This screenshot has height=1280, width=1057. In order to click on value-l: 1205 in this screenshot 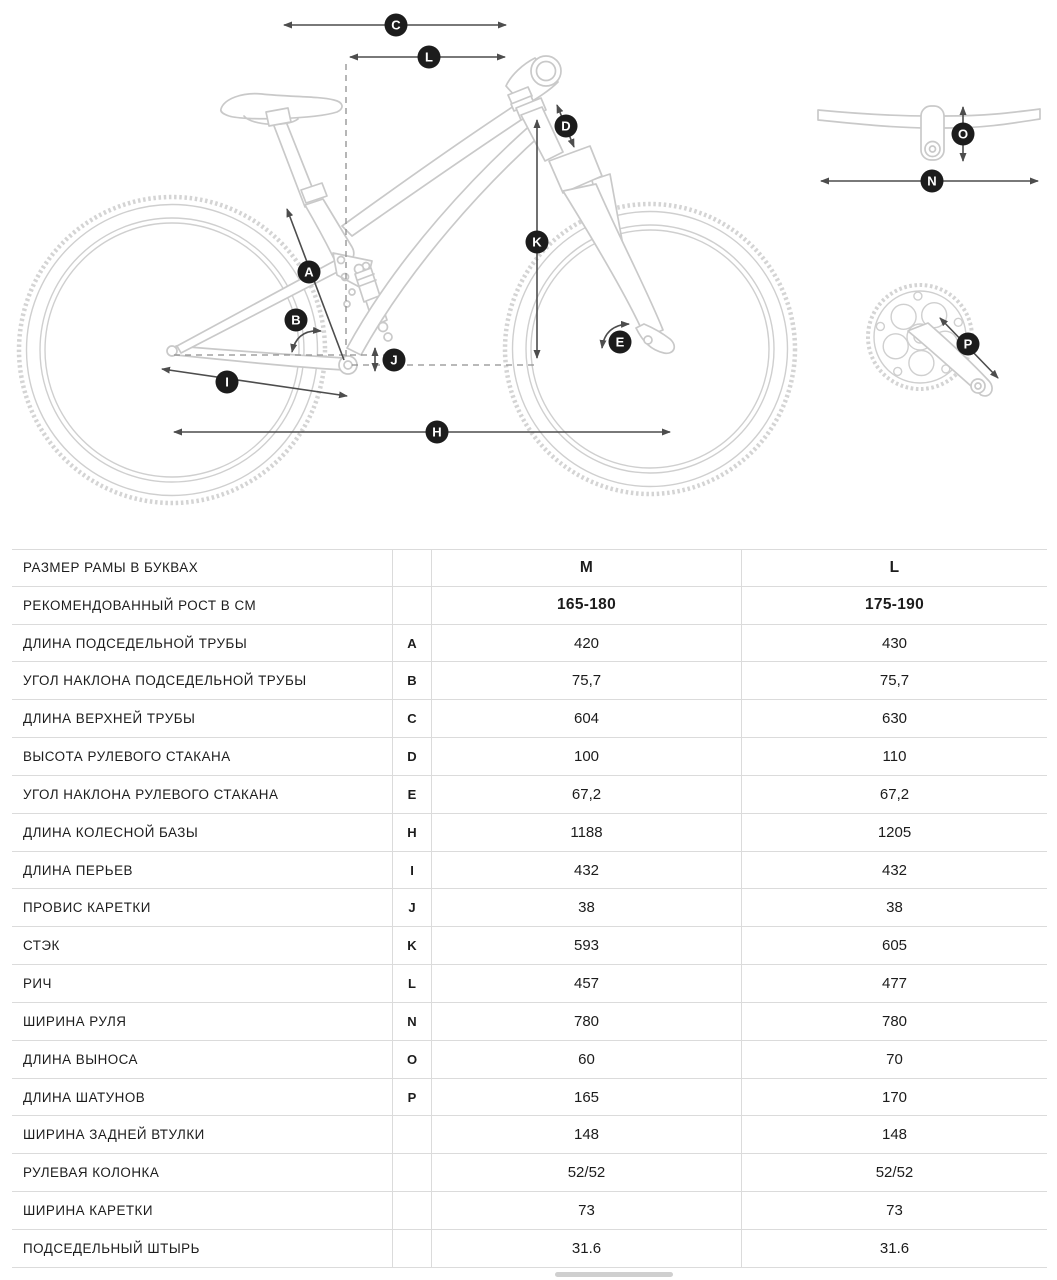, I will do `click(894, 832)`.